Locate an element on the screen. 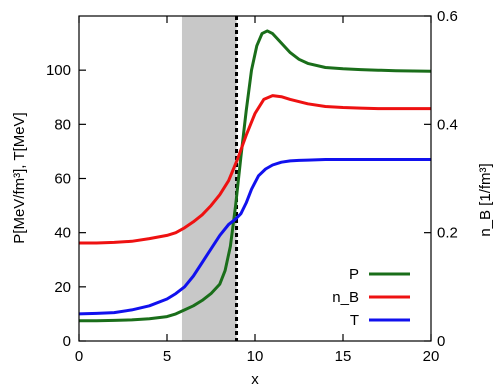 The image size is (503, 390). x-tick-label: 15 is located at coordinates (343, 356).